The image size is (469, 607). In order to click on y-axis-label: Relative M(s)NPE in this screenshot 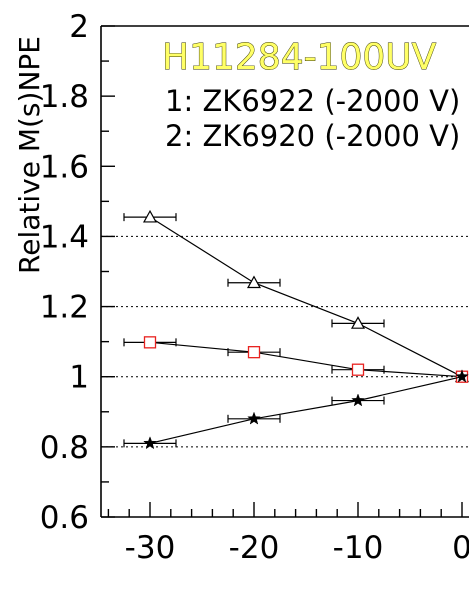, I will do `click(29, 155)`.